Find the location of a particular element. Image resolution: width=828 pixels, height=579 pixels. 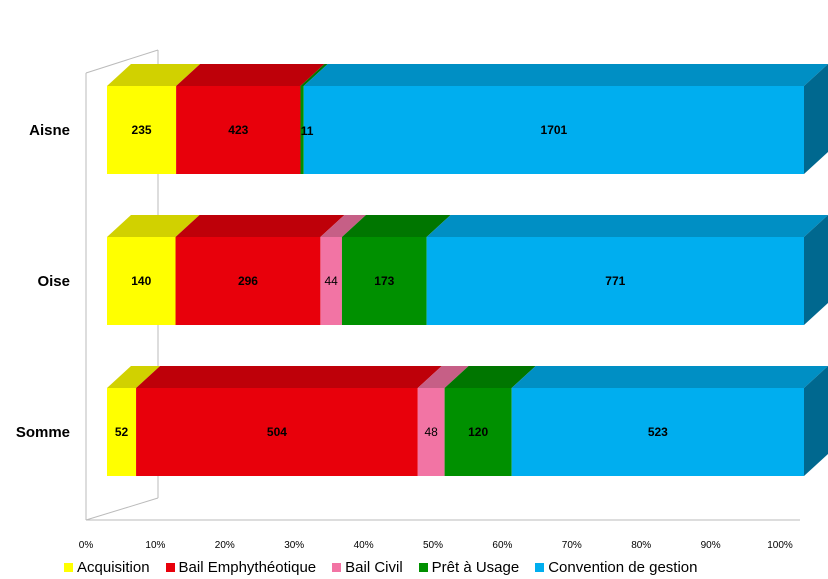

legend-item-acquisition: Acquisition is located at coordinates (107, 567).